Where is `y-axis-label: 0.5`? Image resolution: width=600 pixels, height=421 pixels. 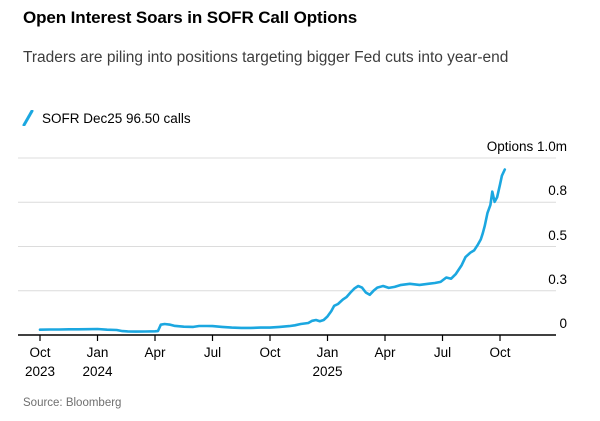
y-axis-label: 0.5 is located at coordinates (557, 235).